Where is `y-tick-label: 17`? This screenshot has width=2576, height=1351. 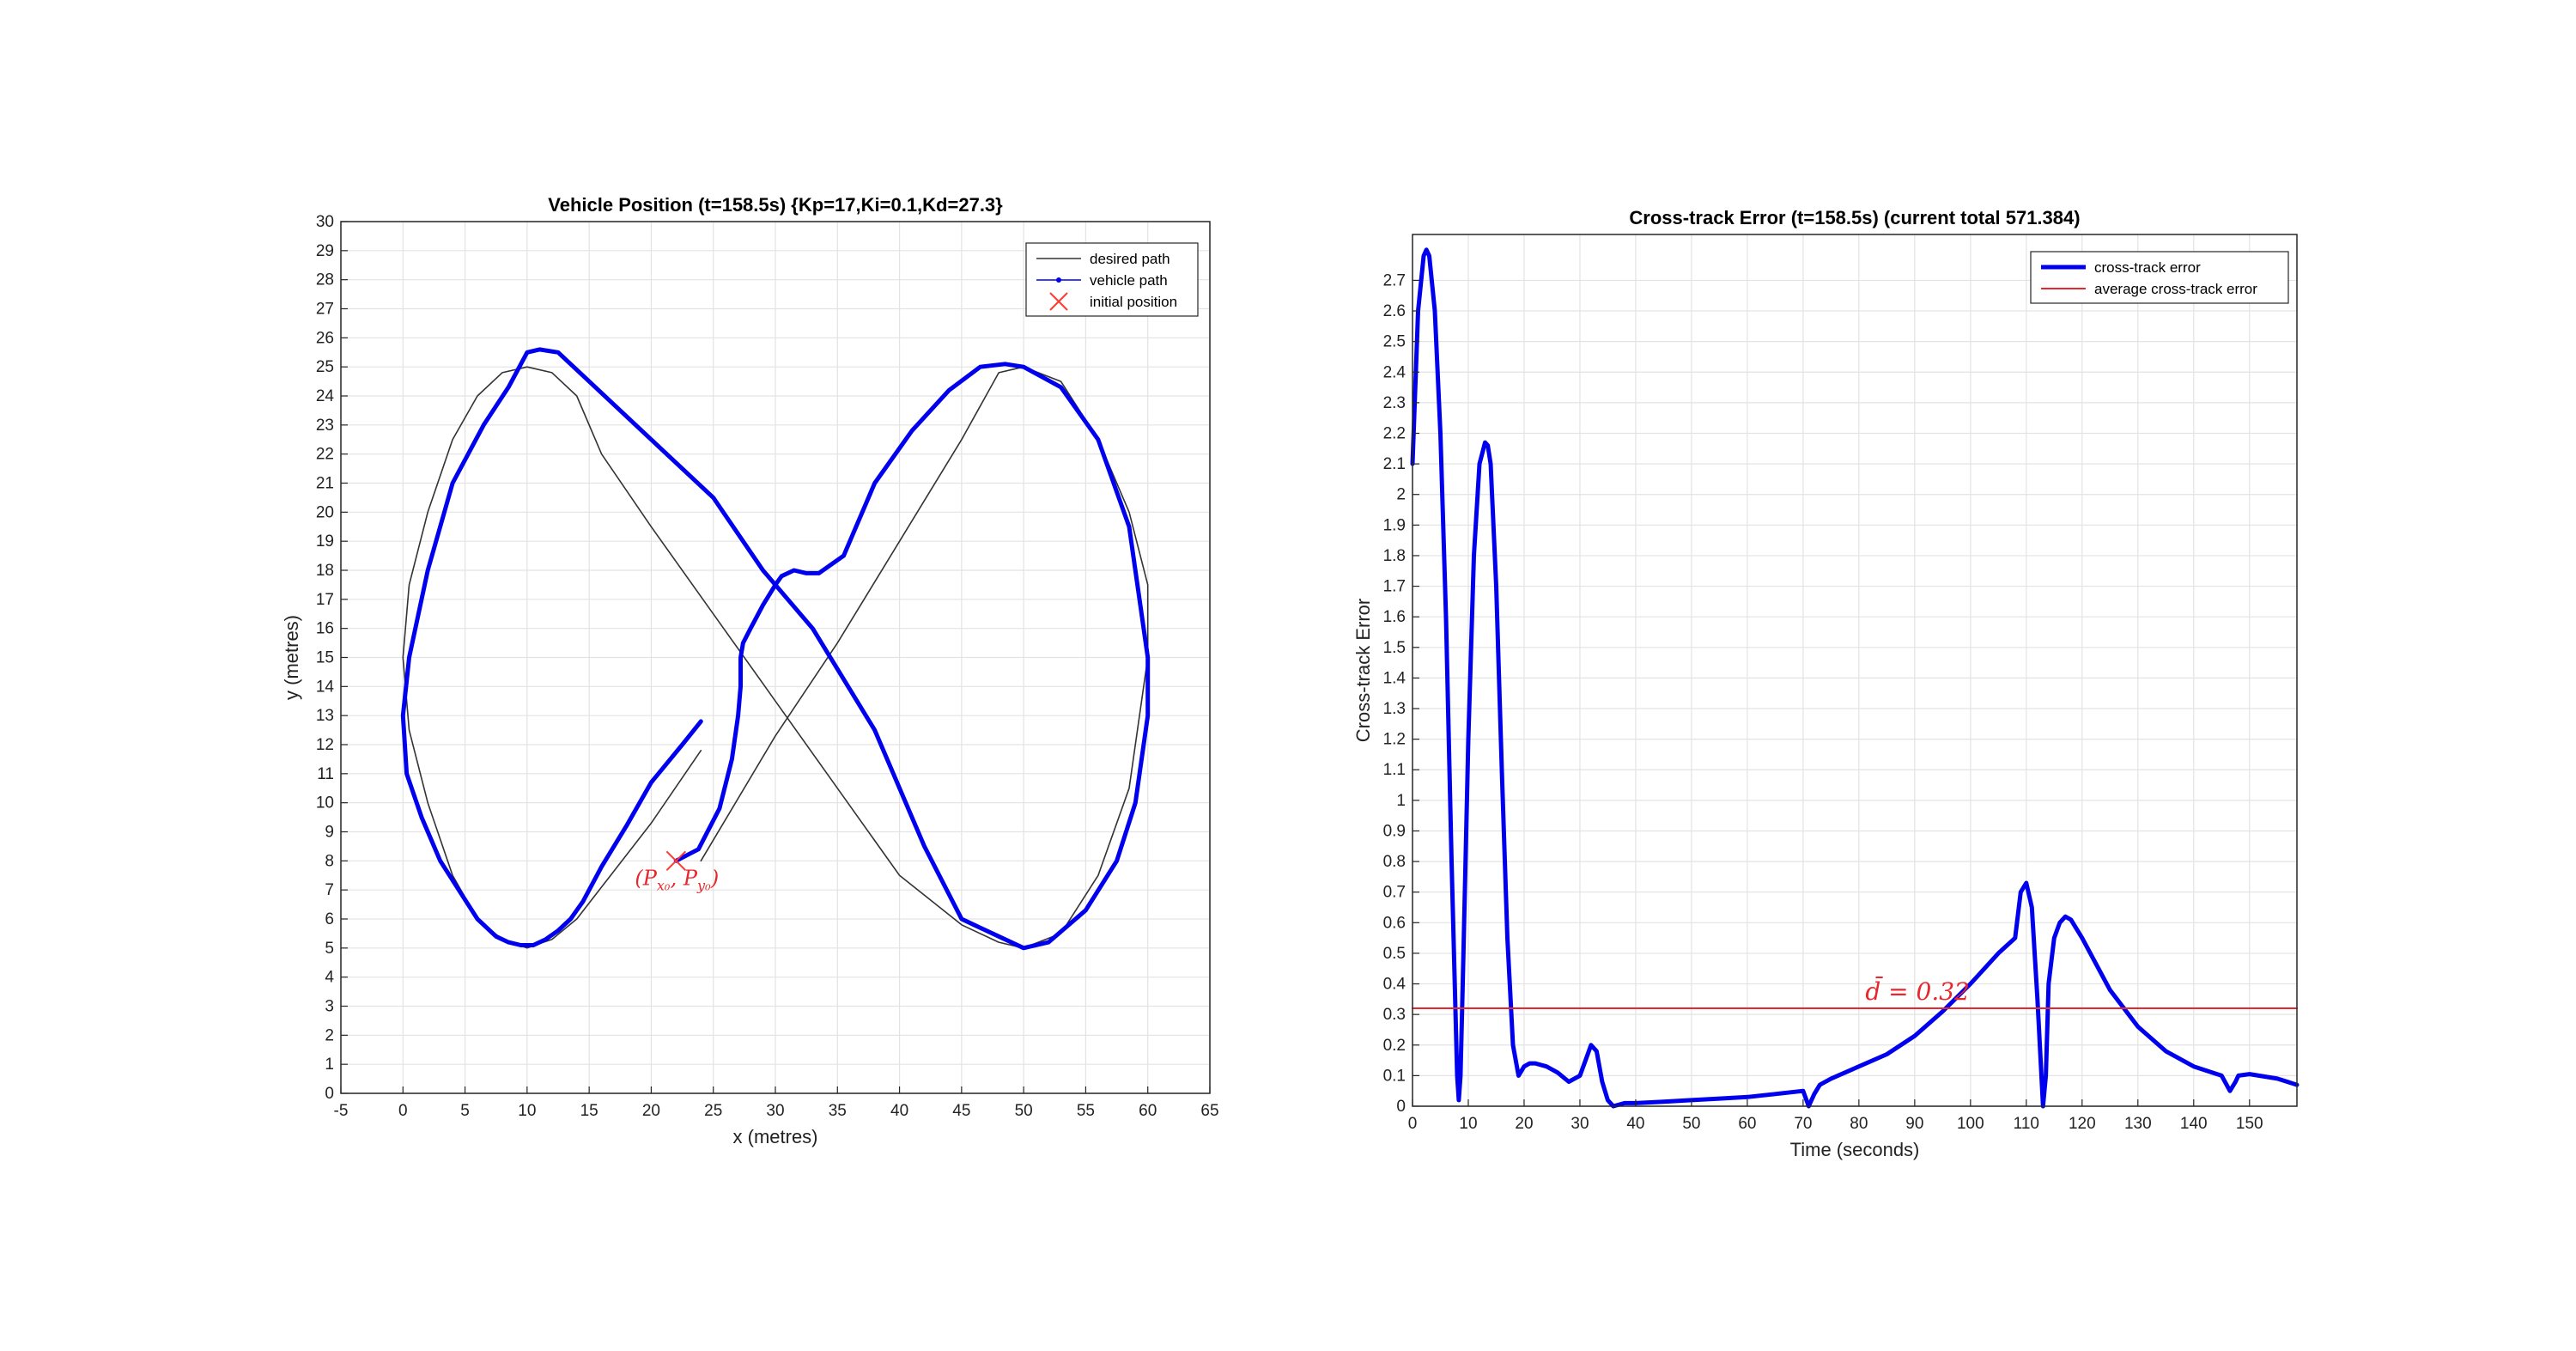
y-tick-label: 17 is located at coordinates (325, 600).